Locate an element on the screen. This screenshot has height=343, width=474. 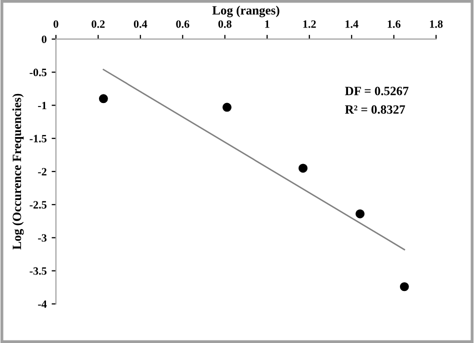
y-tick-label: -2 is located at coordinates (42, 172).